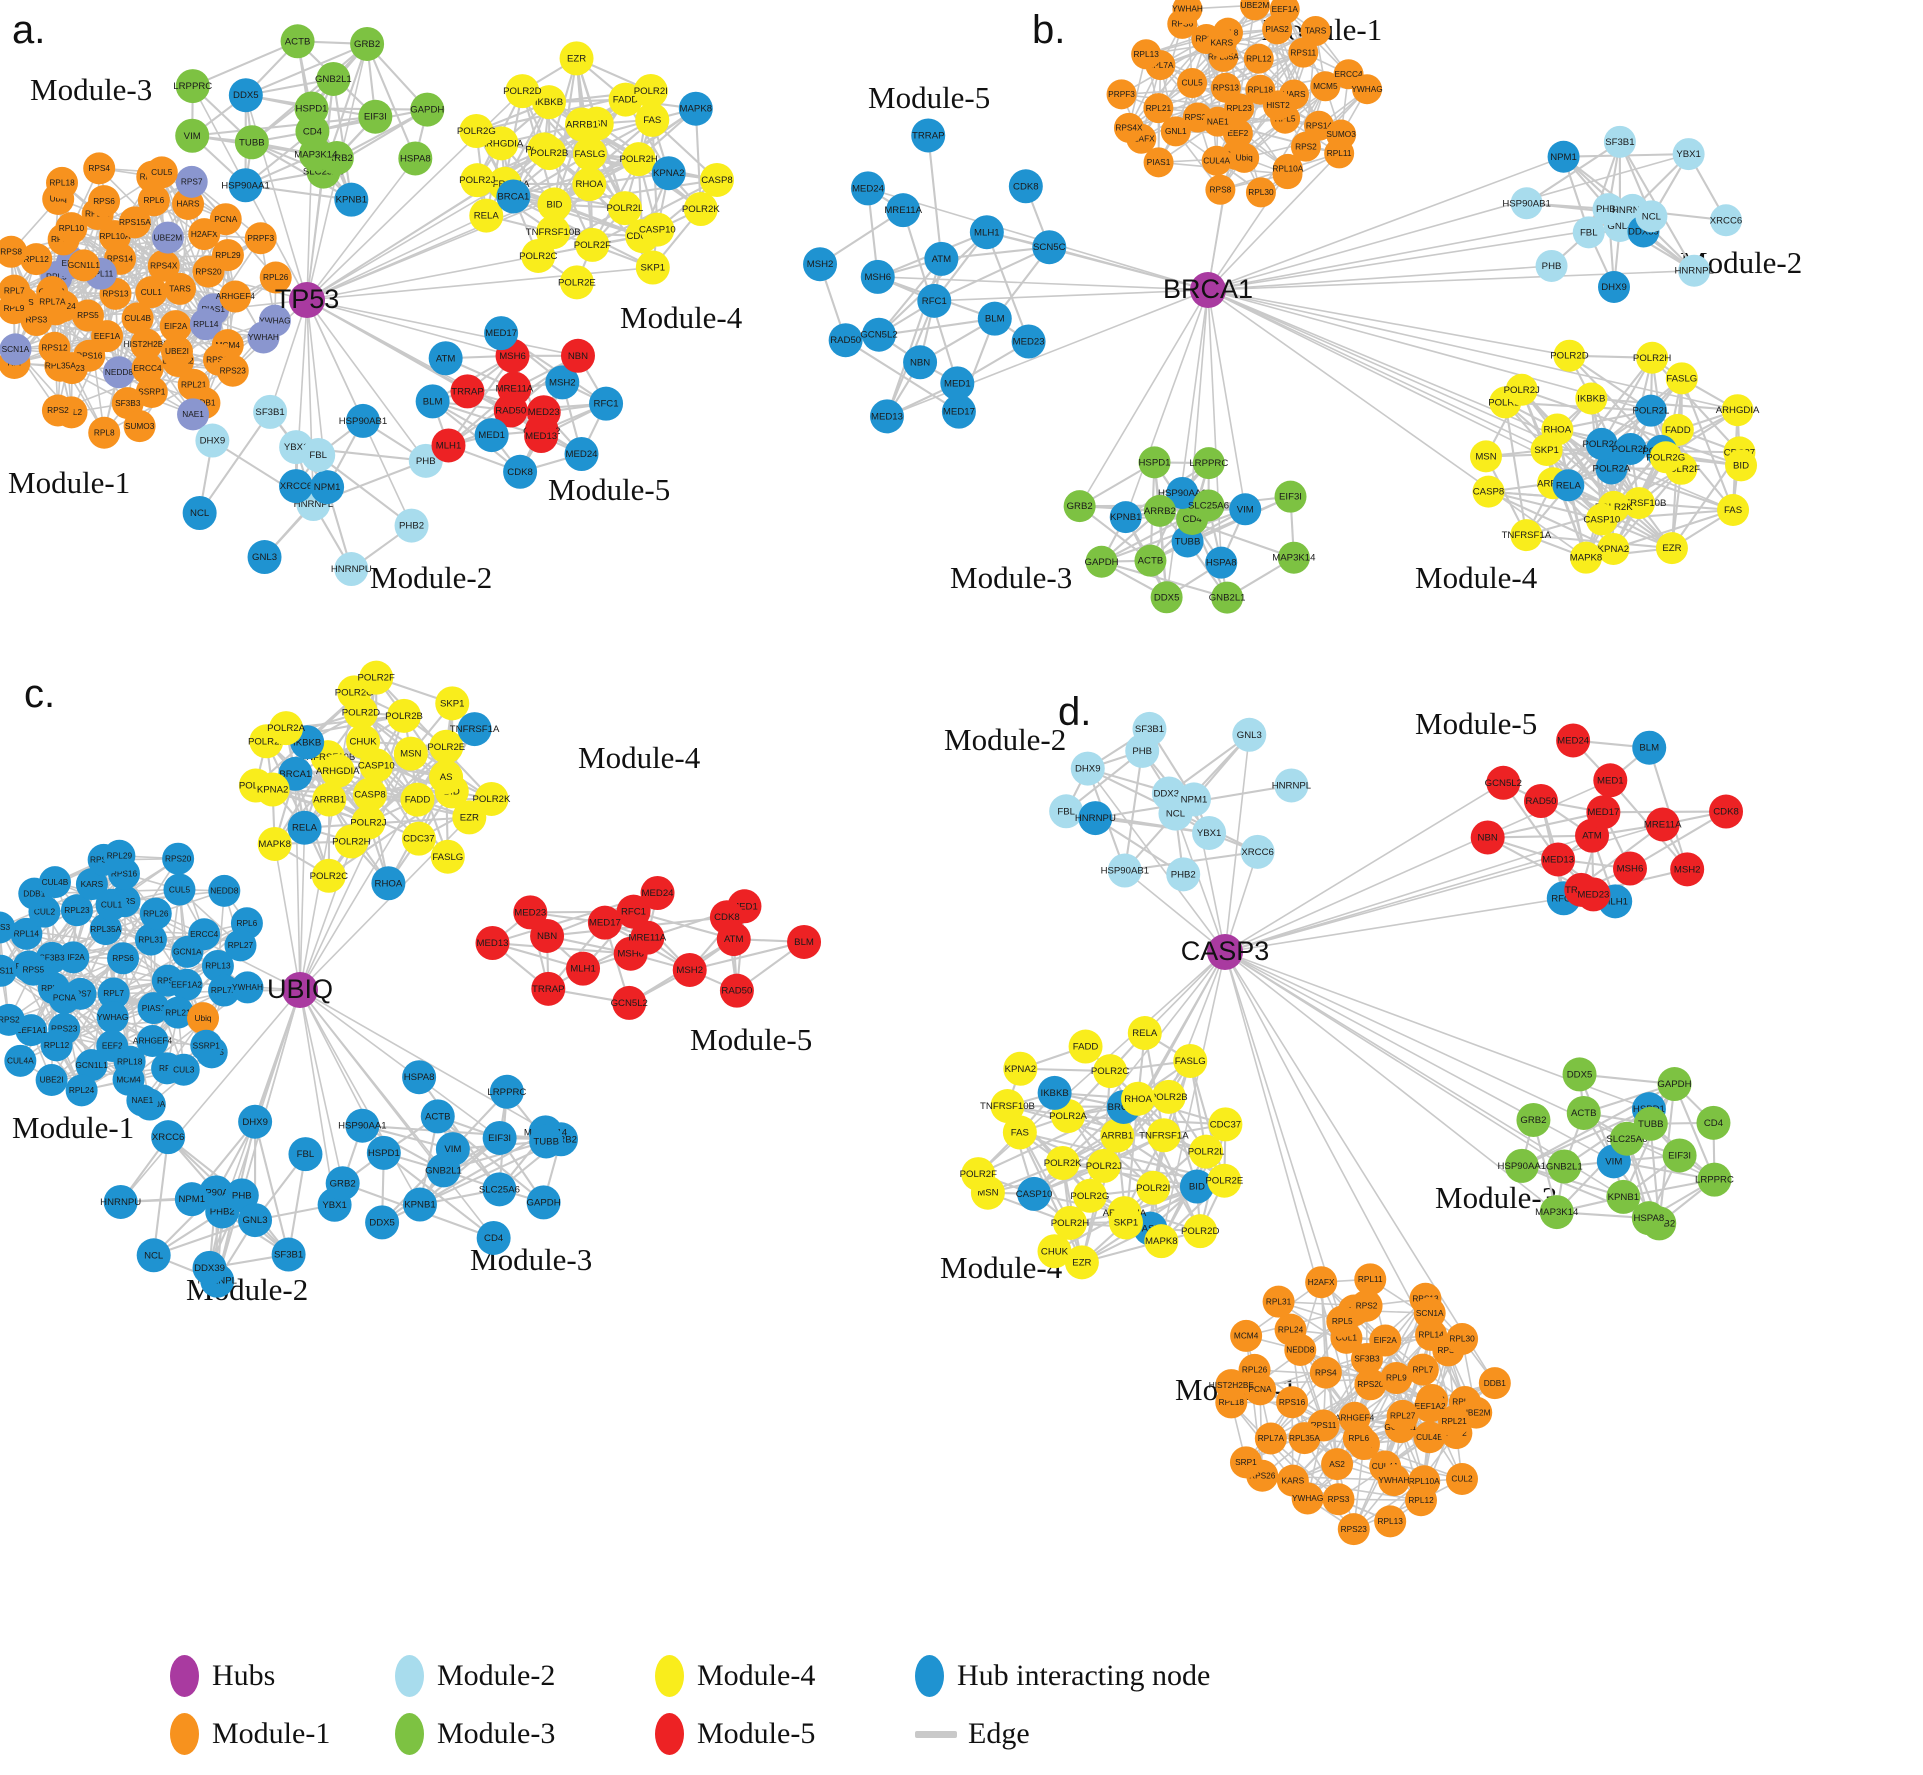 This screenshot has width=1923, height=1775. What do you see at coordinates (513, 196) in the screenshot?
I see `network-node: BRCA1` at bounding box center [513, 196].